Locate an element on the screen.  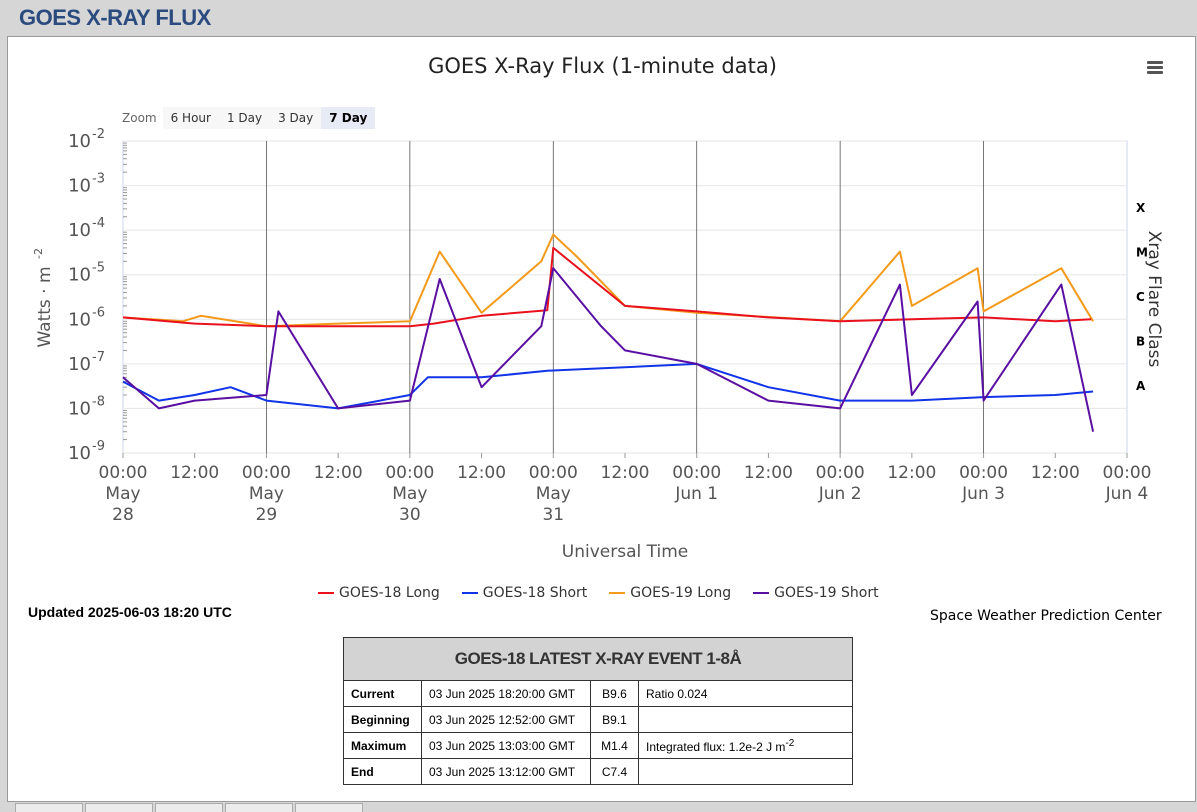
flare-class-label: A is located at coordinates (1141, 386).